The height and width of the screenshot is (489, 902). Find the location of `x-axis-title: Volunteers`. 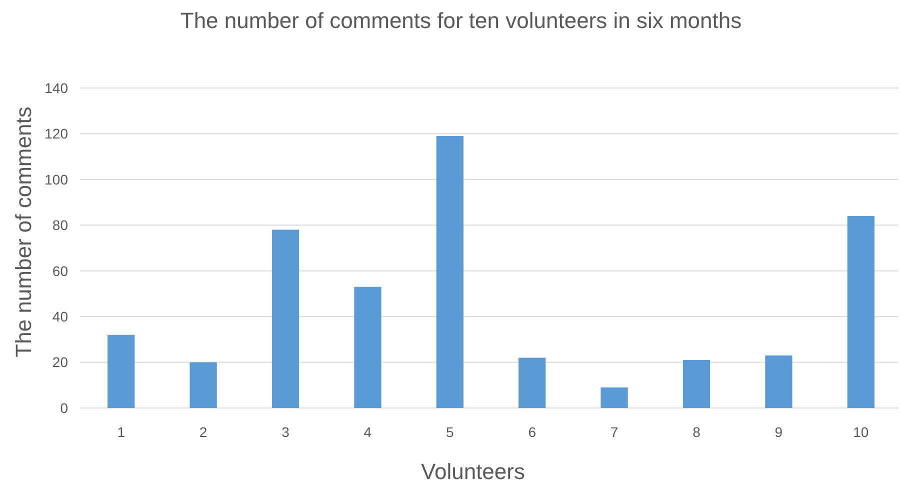

x-axis-title: Volunteers is located at coordinates (473, 471).